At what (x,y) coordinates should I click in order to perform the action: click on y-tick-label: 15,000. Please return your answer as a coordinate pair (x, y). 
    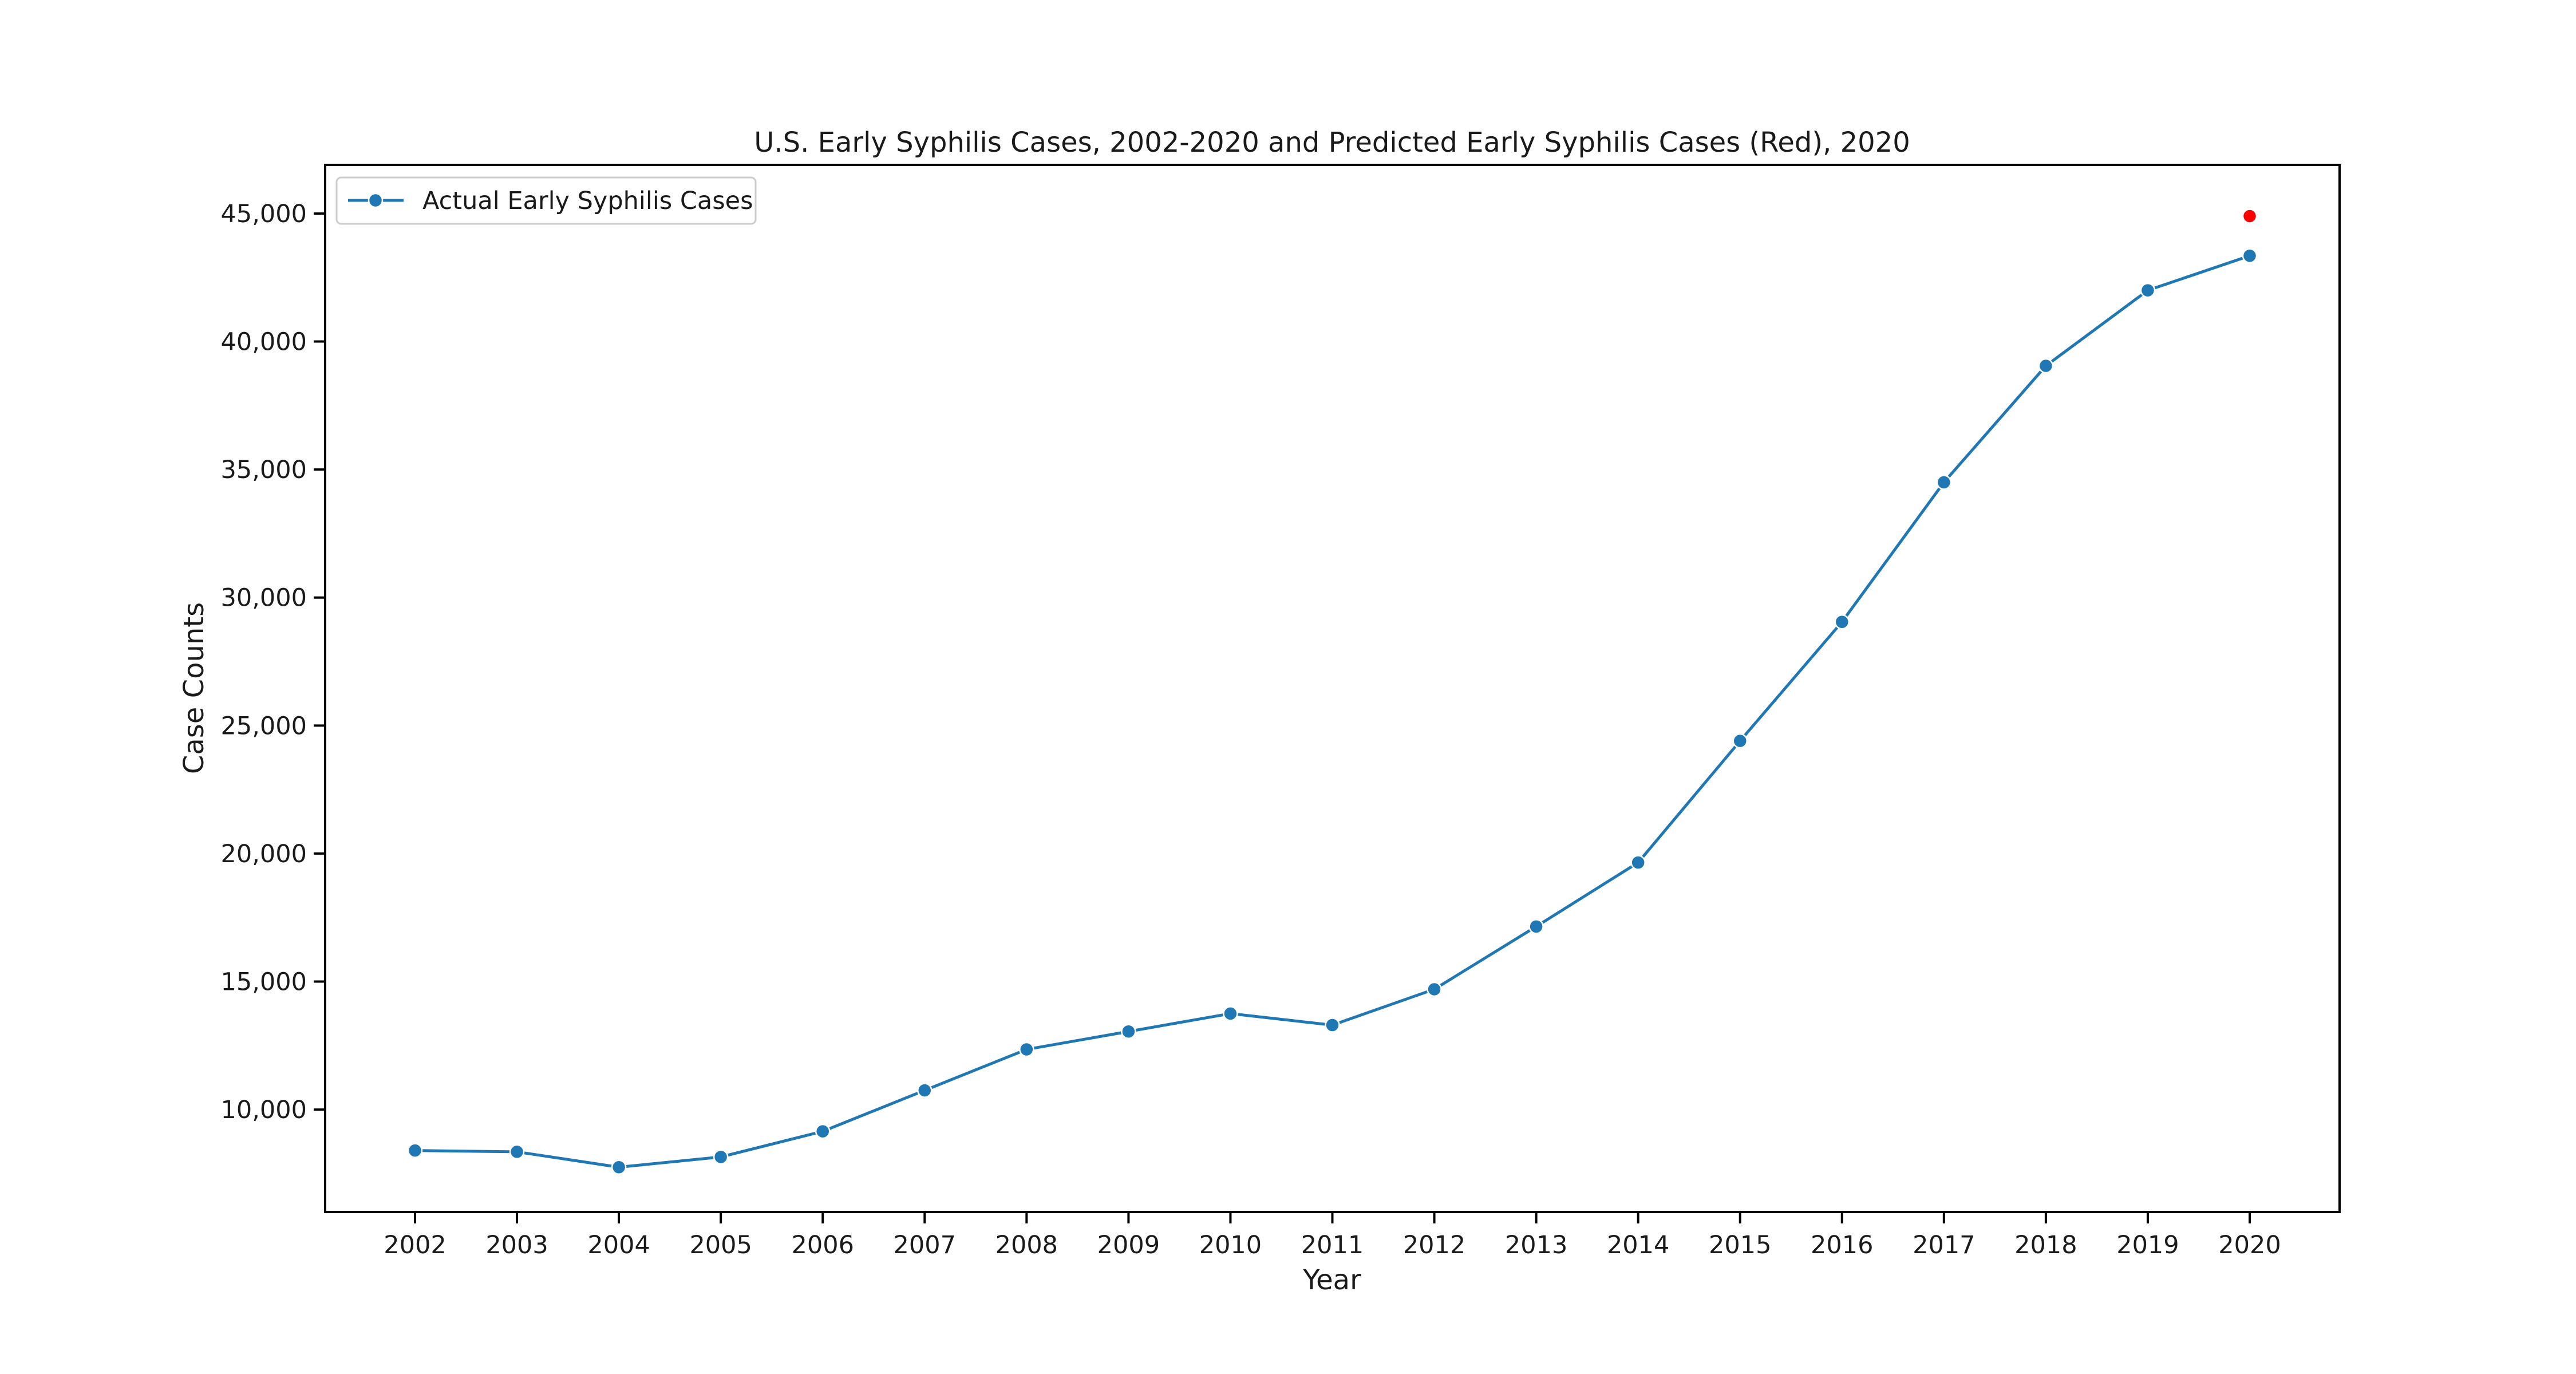
    Looking at the image, I should click on (264, 983).